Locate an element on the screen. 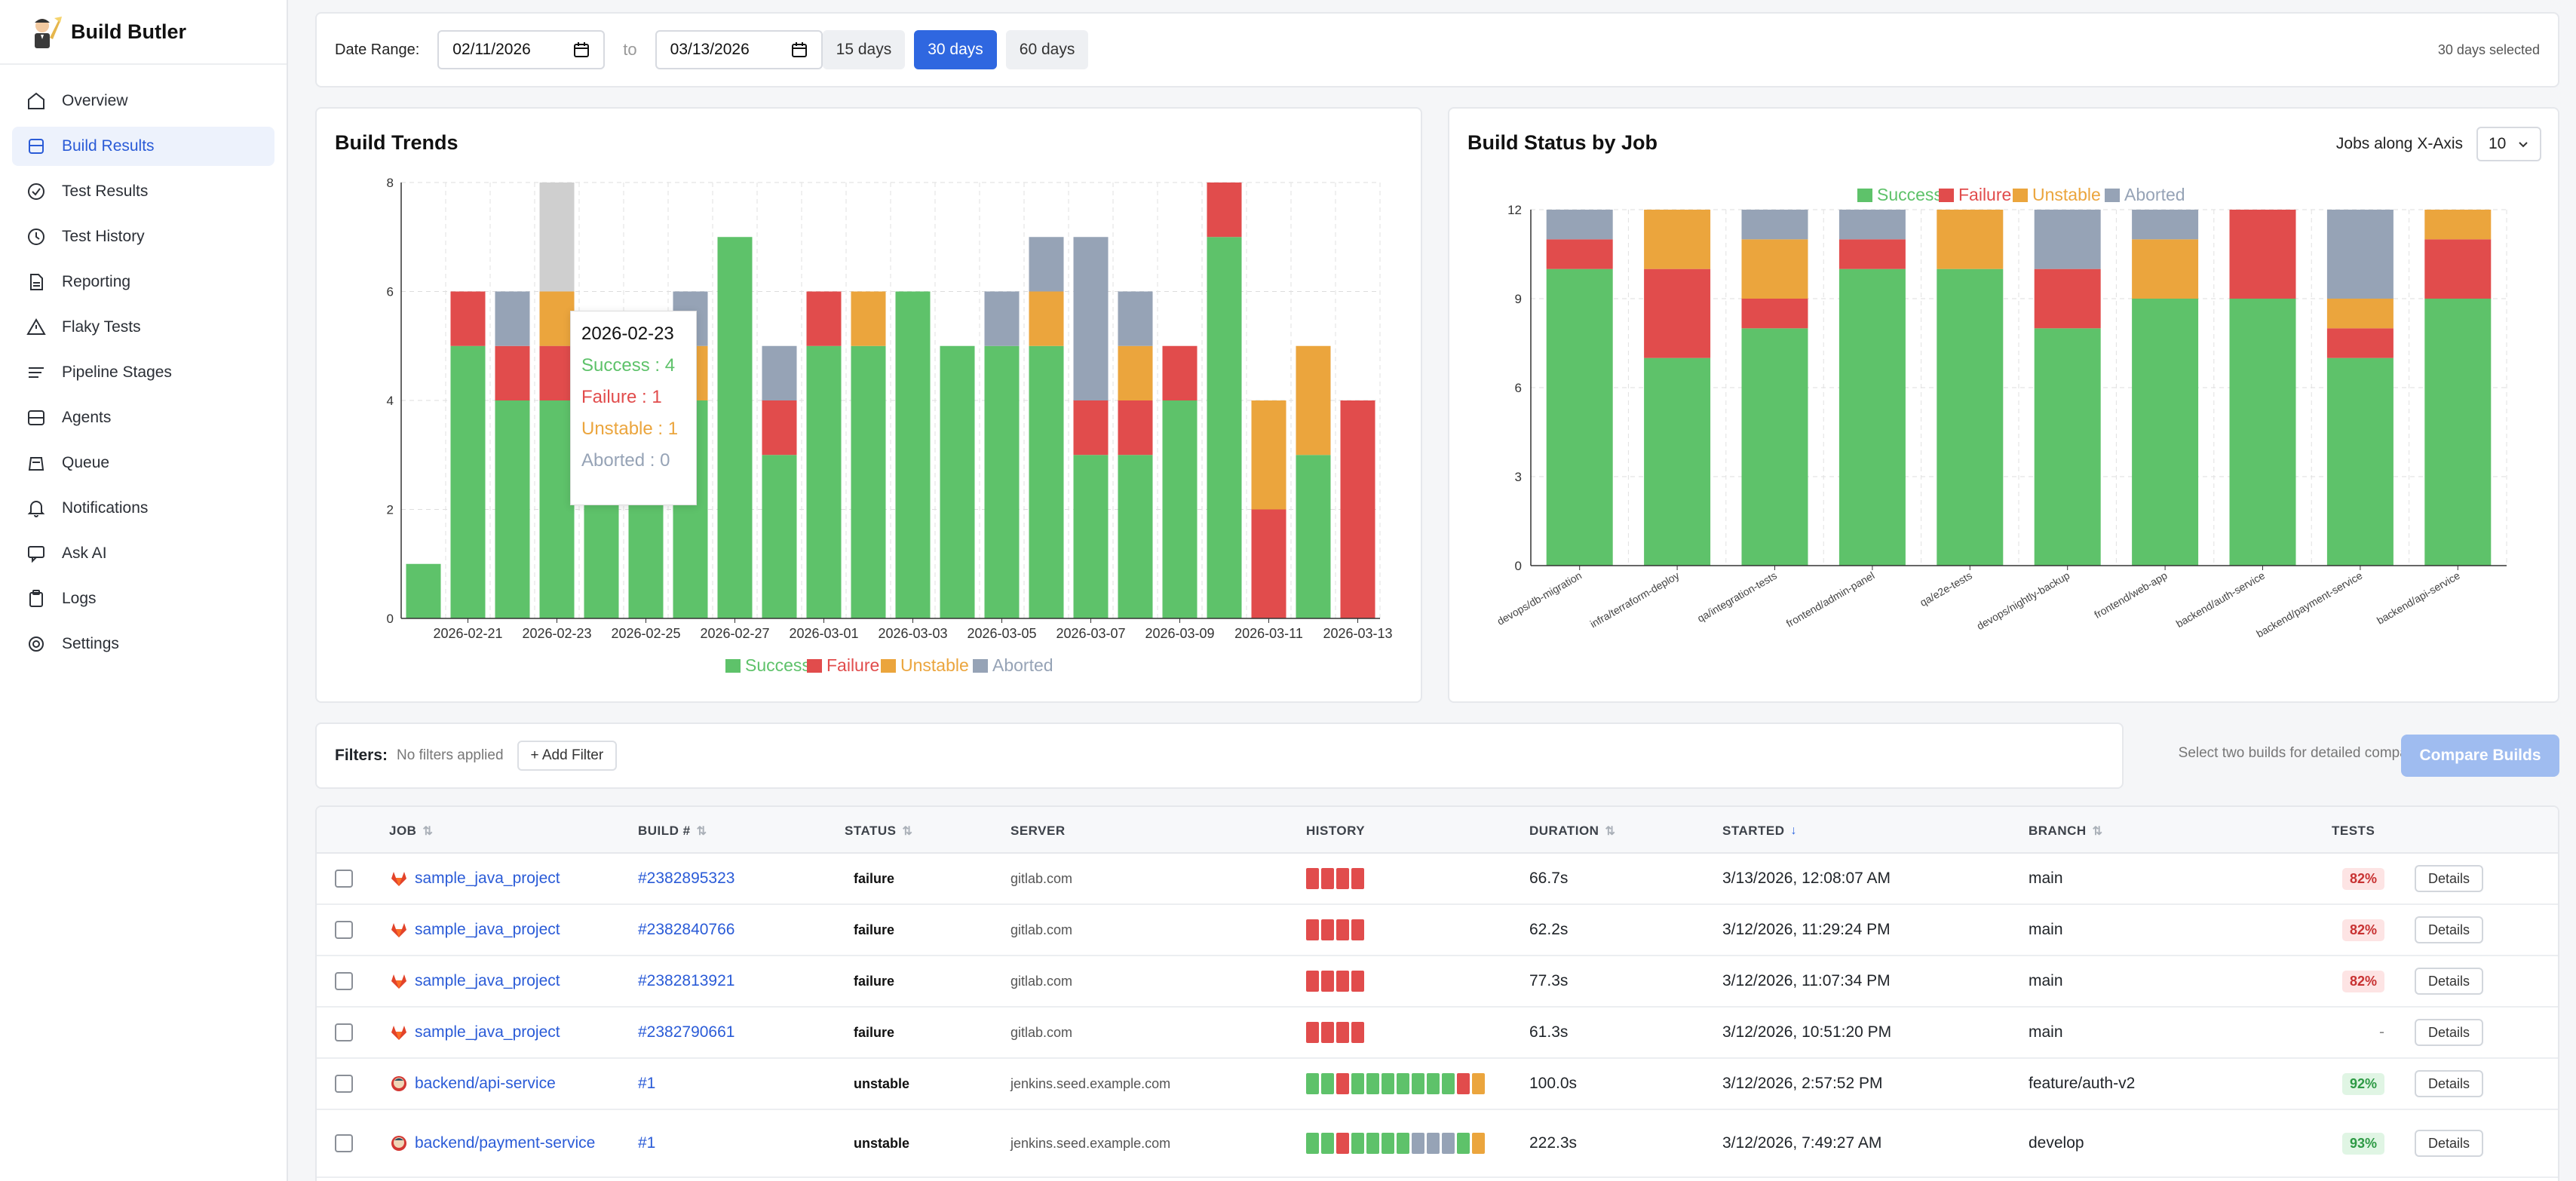 This screenshot has height=1181, width=2576. build-link: #2382895323 is located at coordinates (686, 878).